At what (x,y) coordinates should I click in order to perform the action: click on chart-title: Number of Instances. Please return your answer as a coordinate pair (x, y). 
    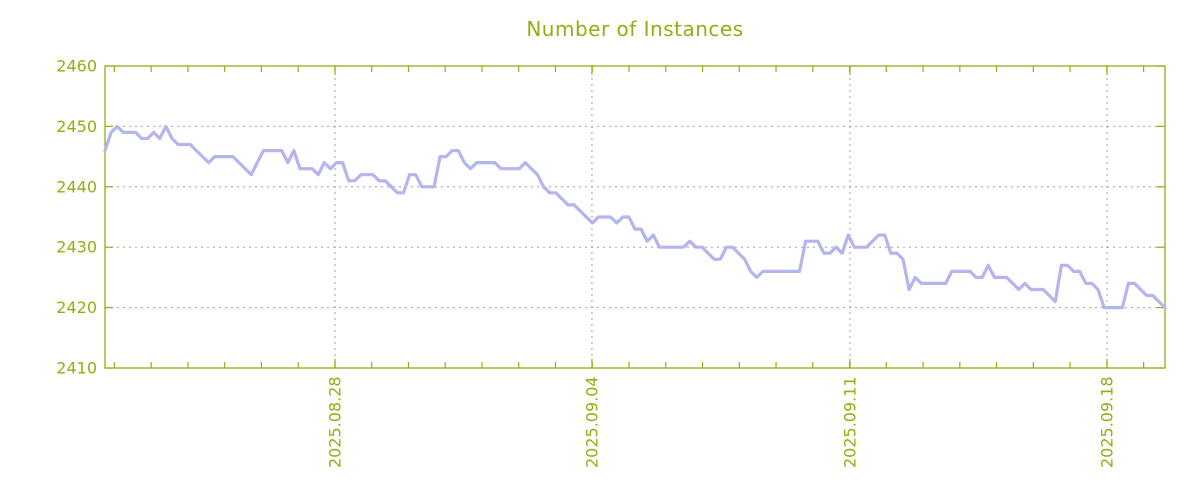
    Looking at the image, I should click on (635, 29).